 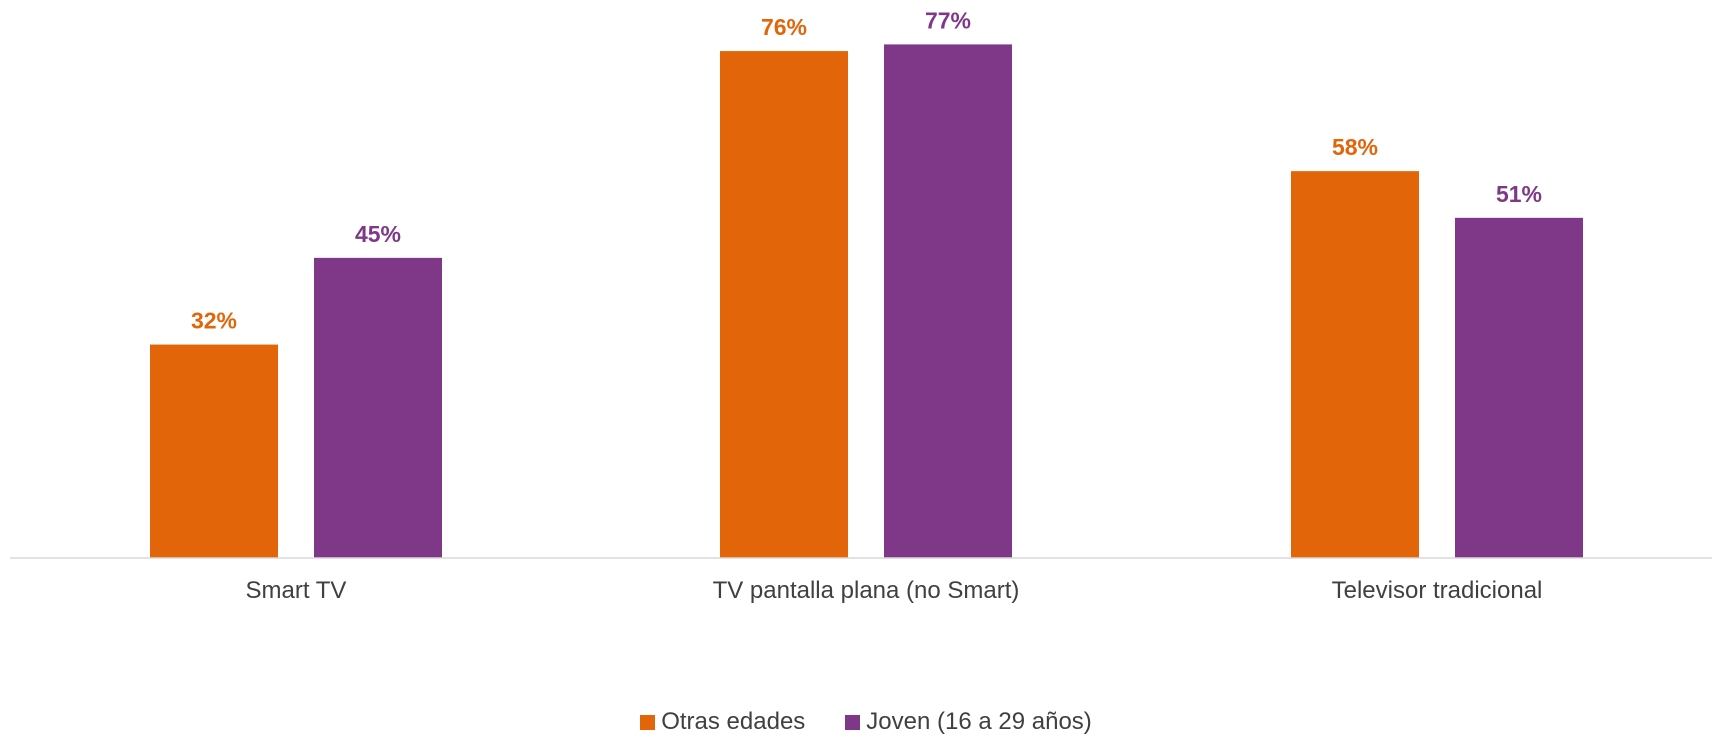 I want to click on data-label-joven-2: 51%, so click(x=1519, y=194).